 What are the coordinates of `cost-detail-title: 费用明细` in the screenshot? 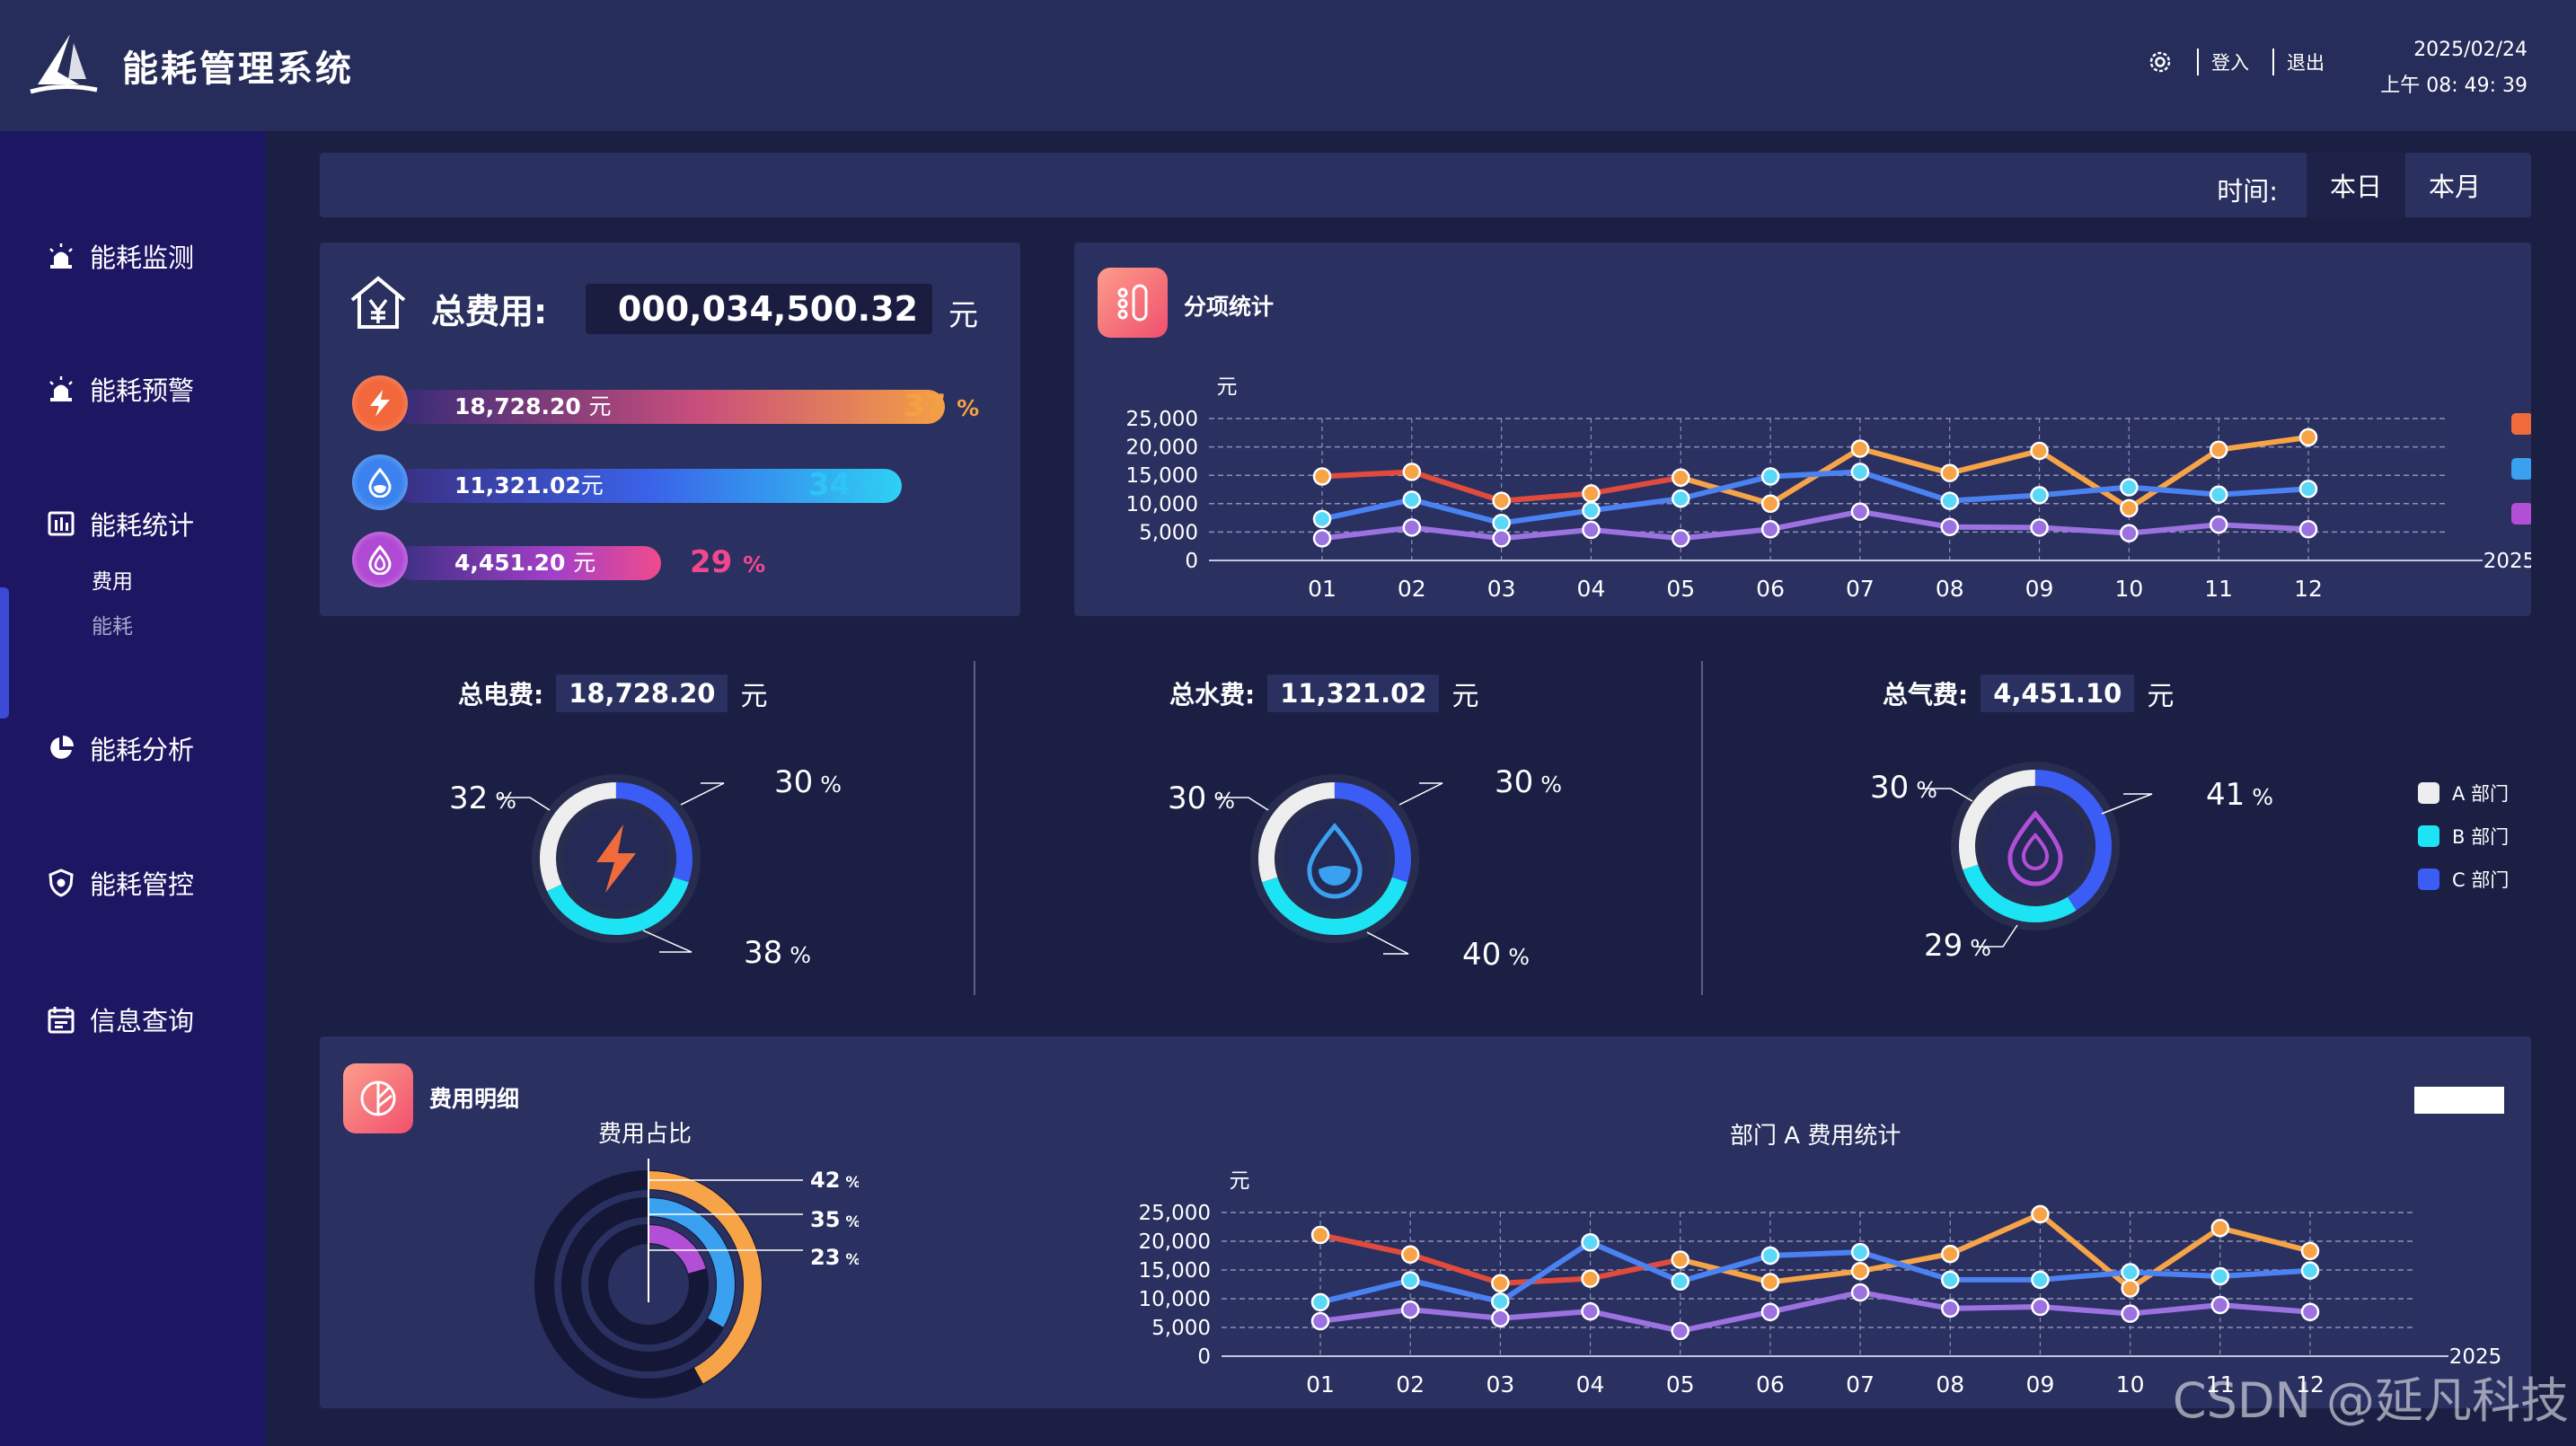 It's located at (474, 1099).